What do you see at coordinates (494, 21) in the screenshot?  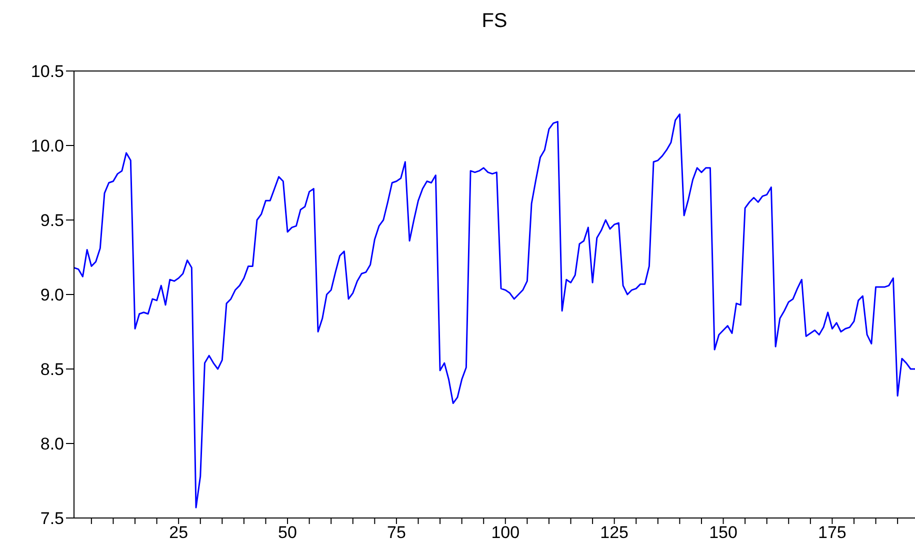 I see `chart-title: FS` at bounding box center [494, 21].